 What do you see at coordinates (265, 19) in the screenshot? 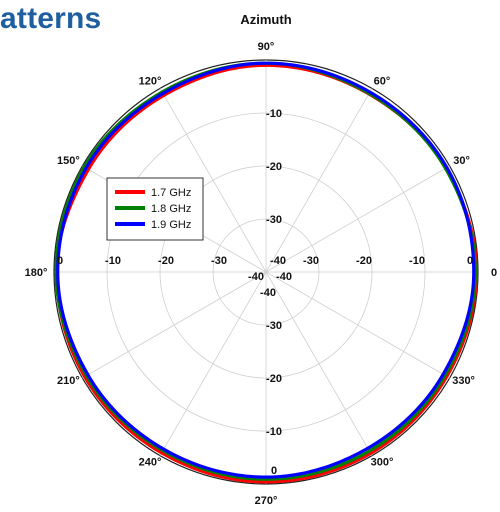
I see `chart-title: Azimuth` at bounding box center [265, 19].